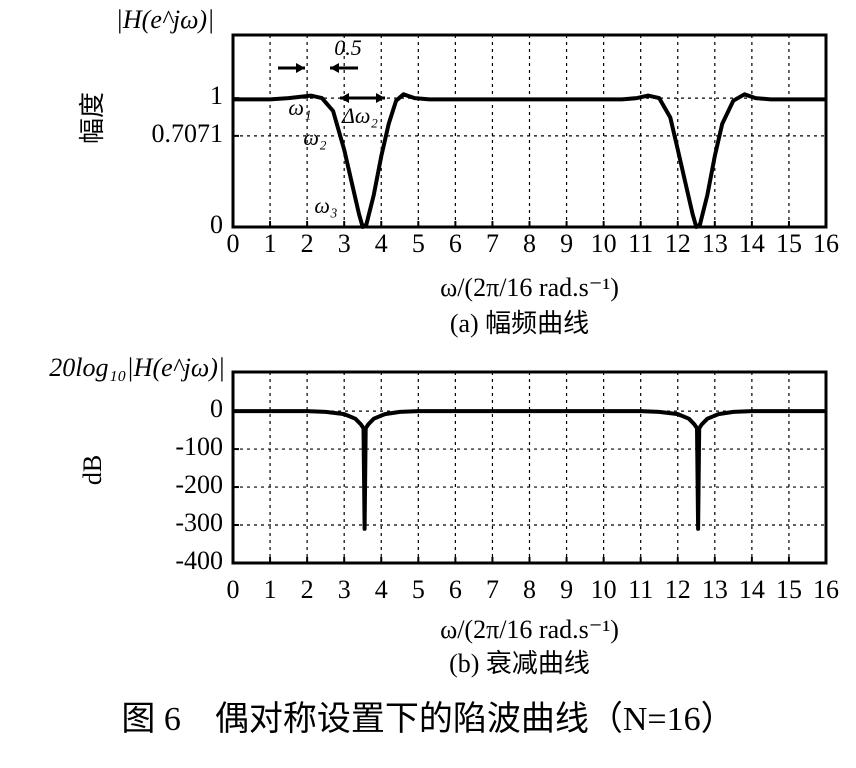  What do you see at coordinates (199, 522) in the screenshot?
I see `y-tick-label: -300` at bounding box center [199, 522].